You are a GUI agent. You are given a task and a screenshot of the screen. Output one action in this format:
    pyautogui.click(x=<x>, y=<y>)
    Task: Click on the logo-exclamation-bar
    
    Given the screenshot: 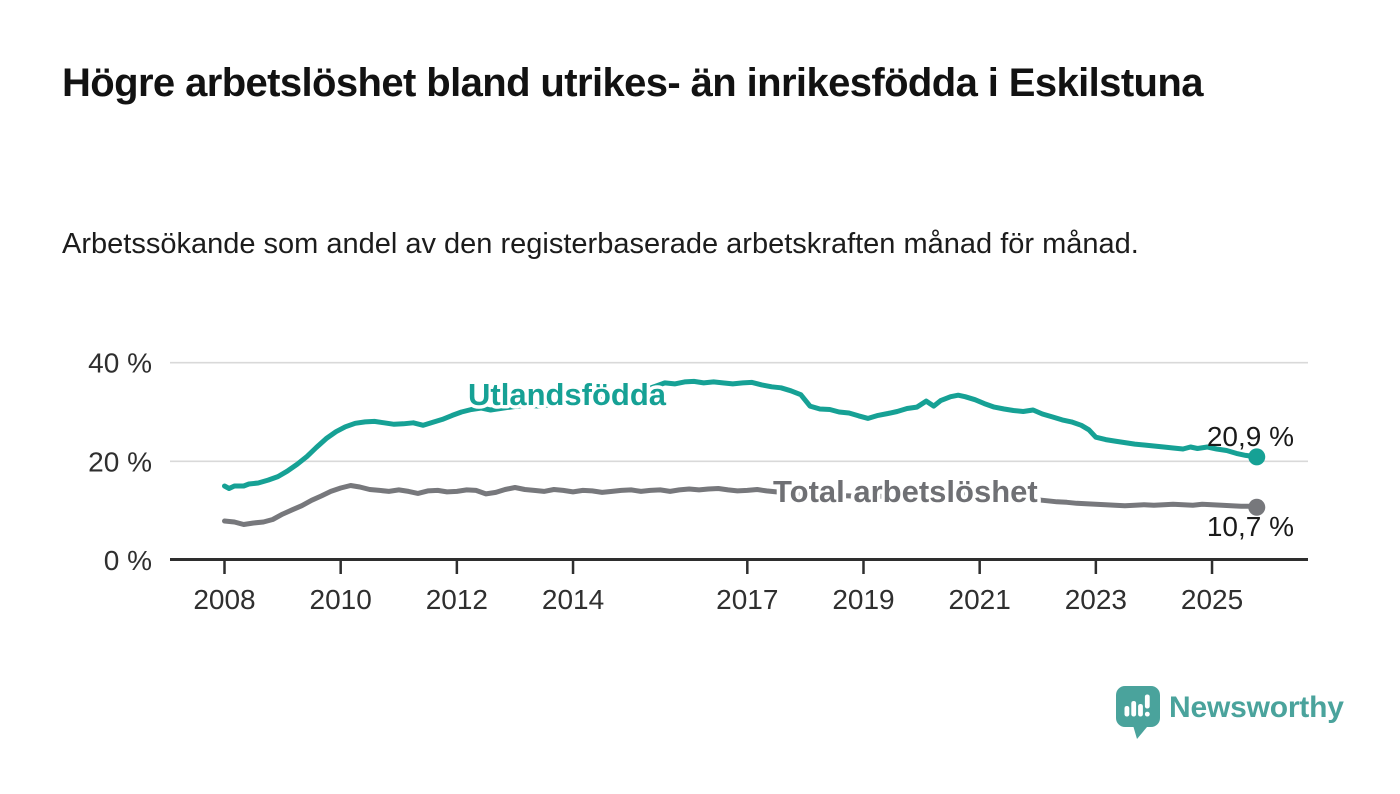 What is the action you would take?
    pyautogui.click(x=1147, y=701)
    